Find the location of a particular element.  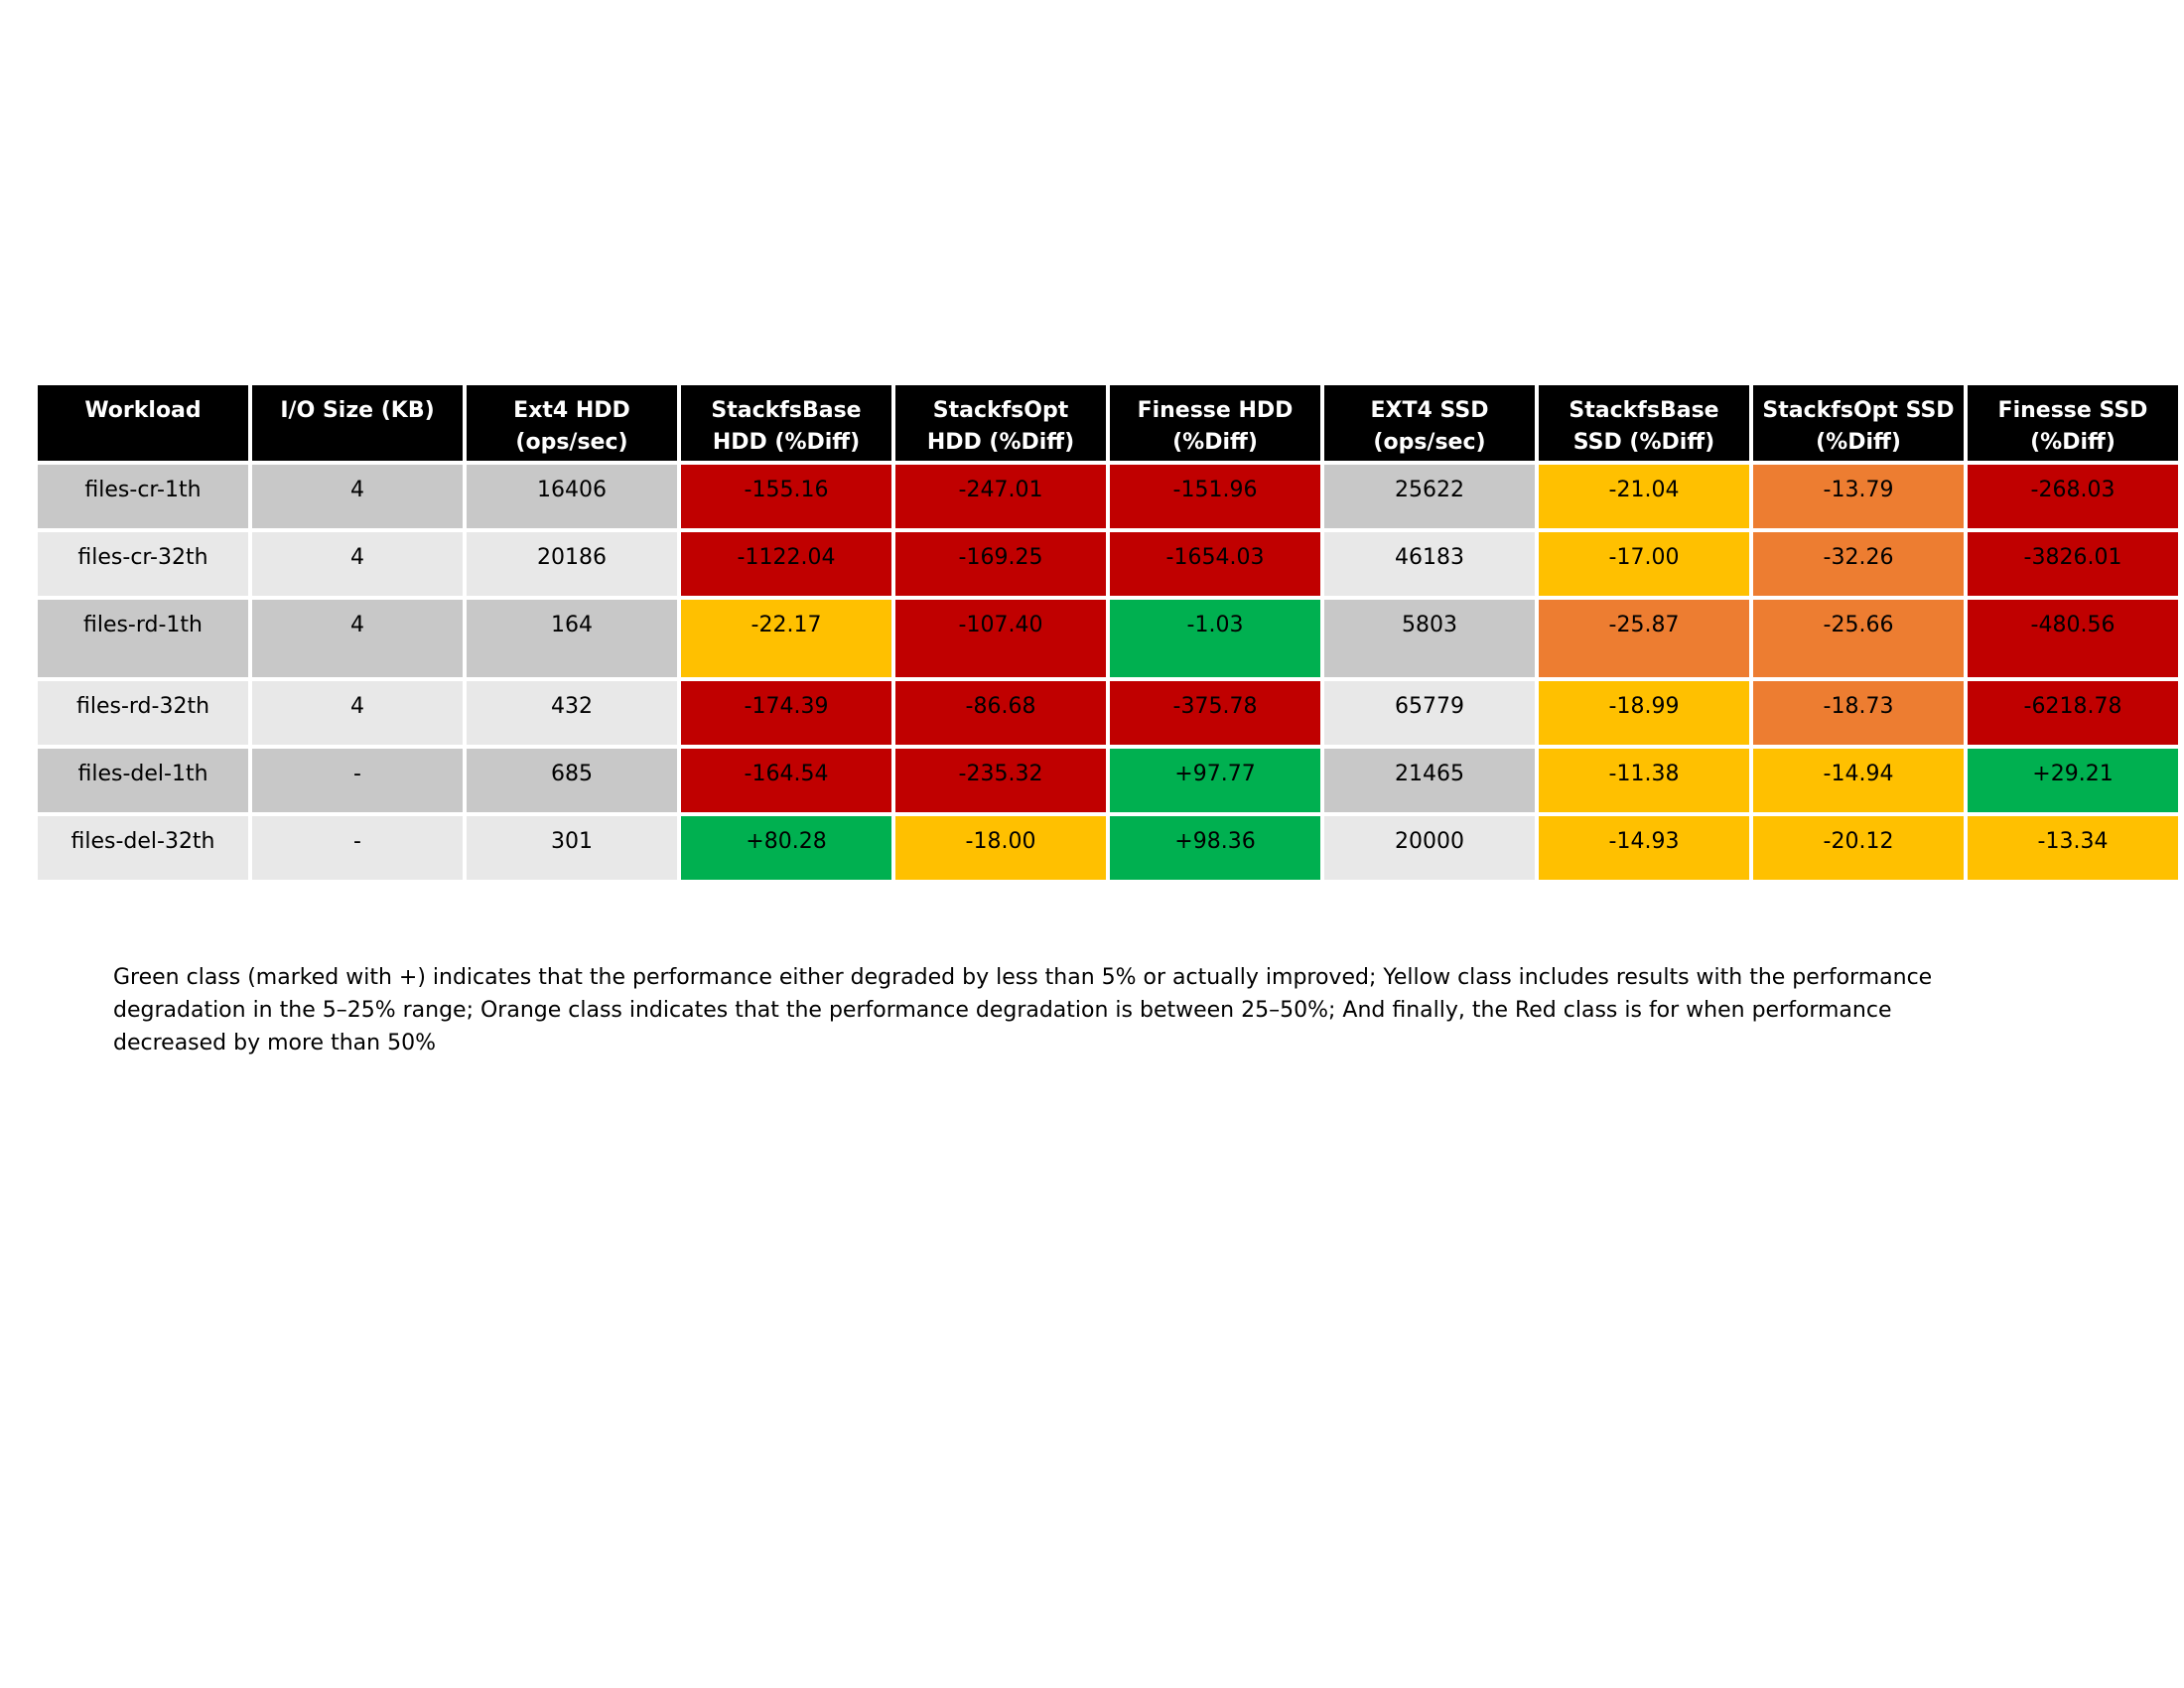

table-cell-orange: -18.73 is located at coordinates (1858, 713).